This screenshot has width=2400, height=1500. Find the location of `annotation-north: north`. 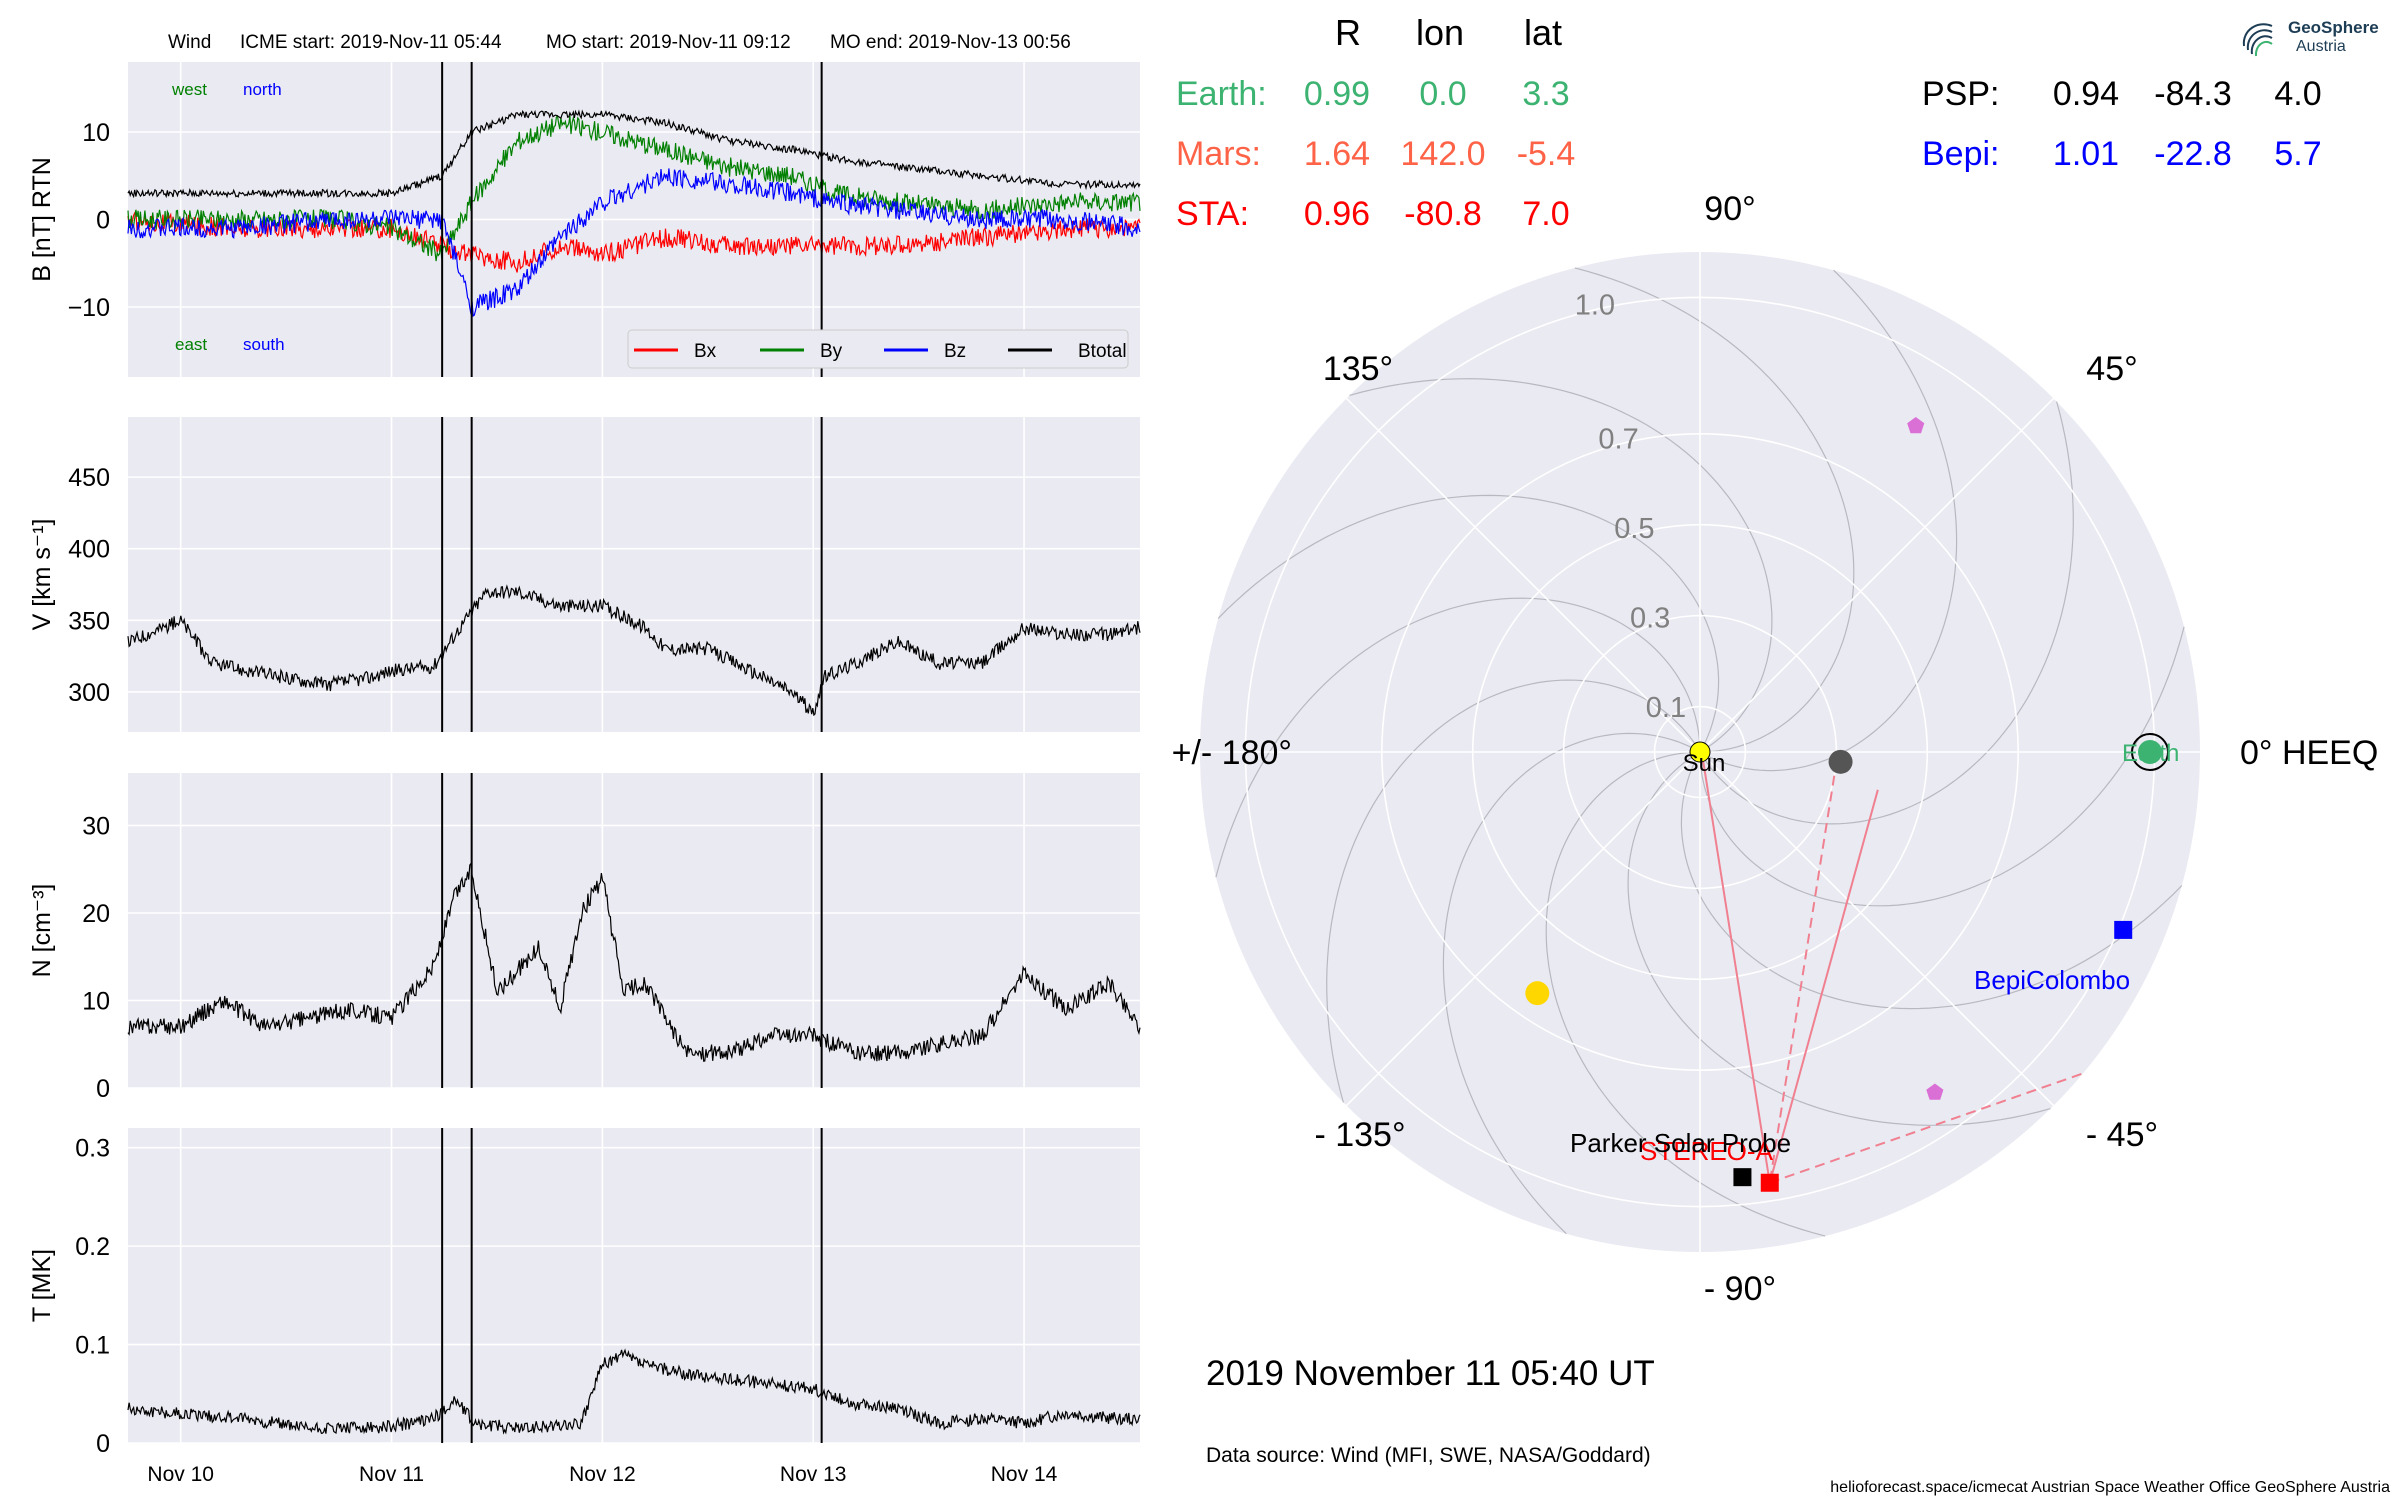

annotation-north: north is located at coordinates (262, 89).